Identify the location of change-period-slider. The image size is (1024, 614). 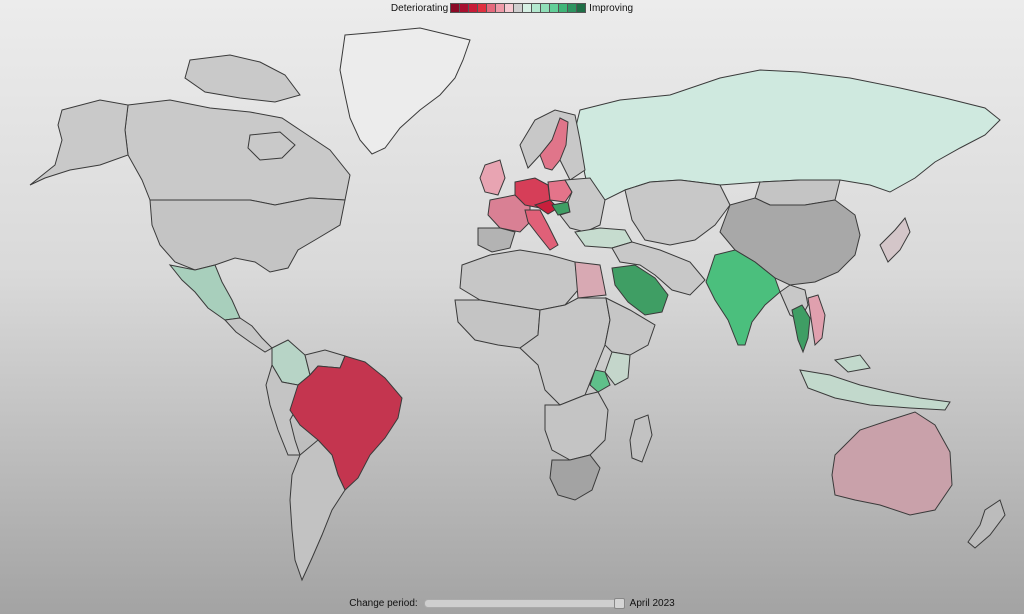
(524, 603).